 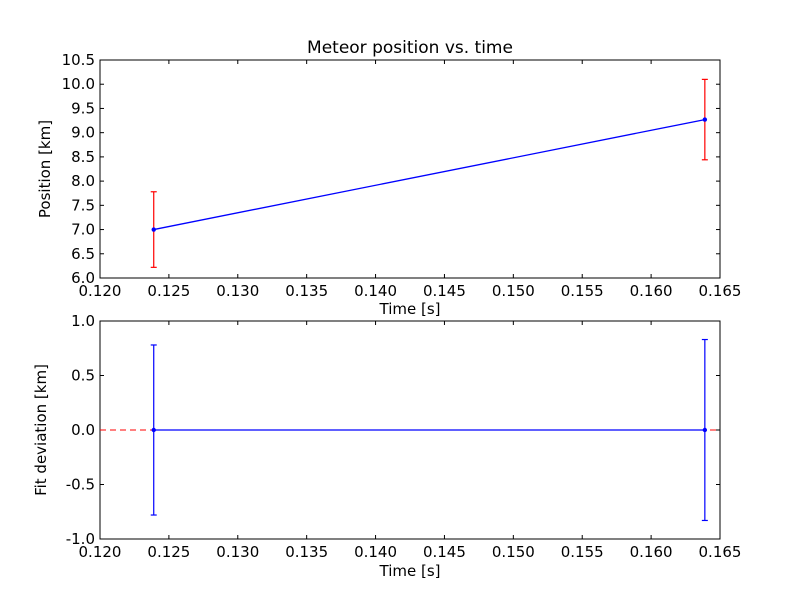 What do you see at coordinates (83, 108) in the screenshot?
I see `y-tick-label: 9.5` at bounding box center [83, 108].